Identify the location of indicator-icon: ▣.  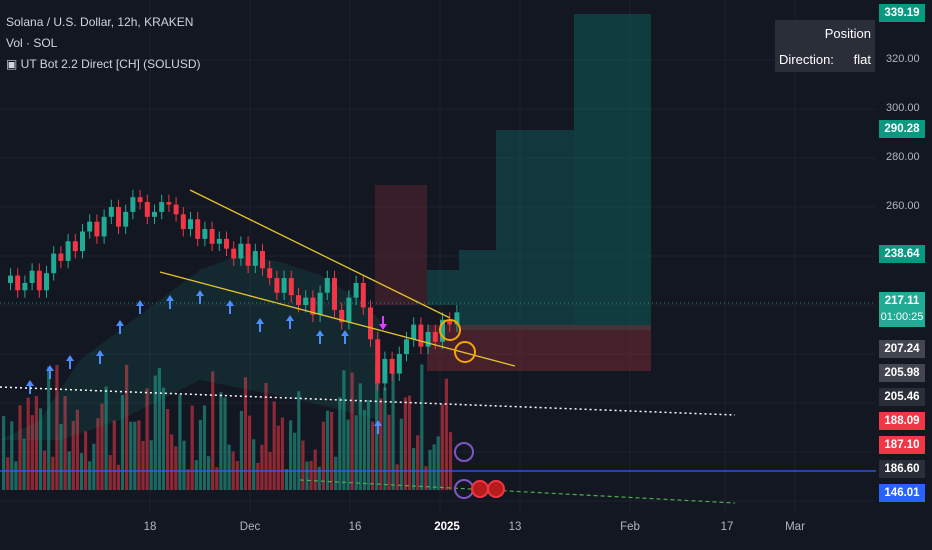
(13, 64).